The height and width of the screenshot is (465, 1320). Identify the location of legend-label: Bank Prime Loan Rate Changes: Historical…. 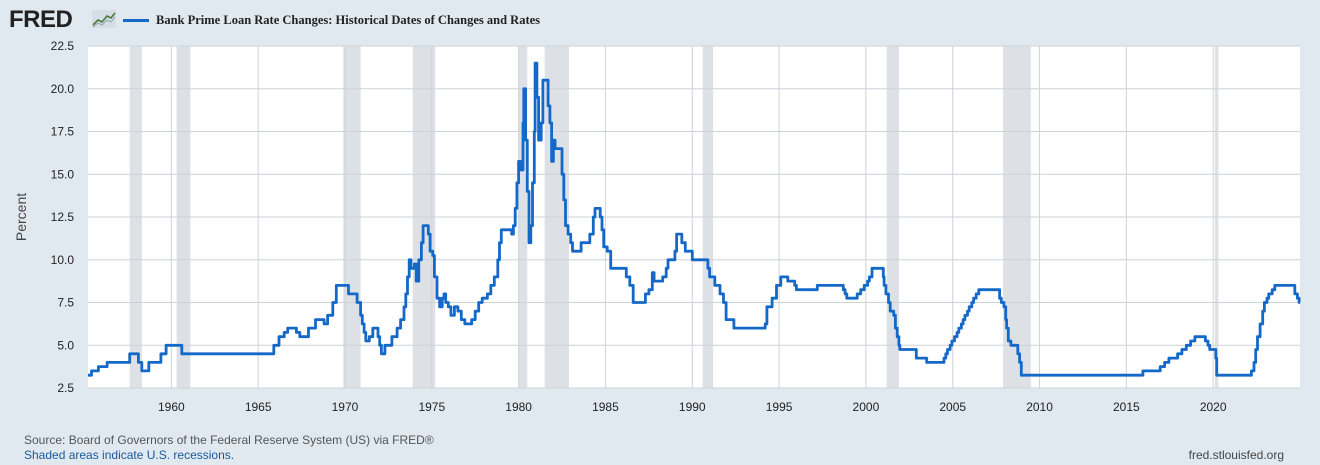
(348, 20).